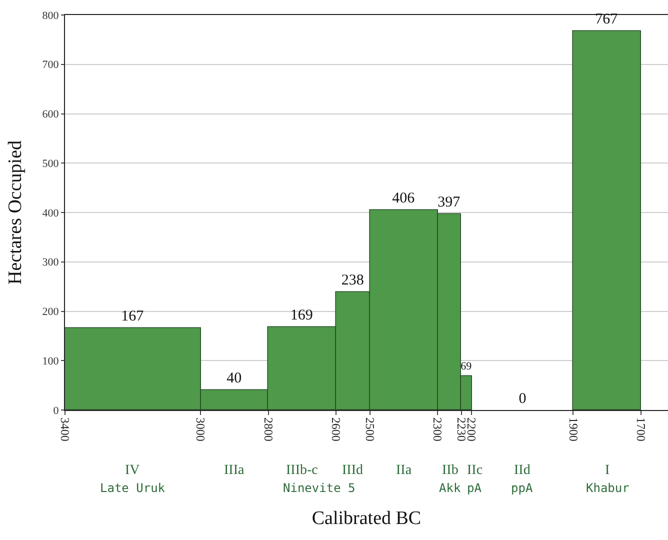 Image resolution: width=668 pixels, height=540 pixels. Describe the element at coordinates (606, 20) in the screenshot. I see `data-label: 767` at that location.